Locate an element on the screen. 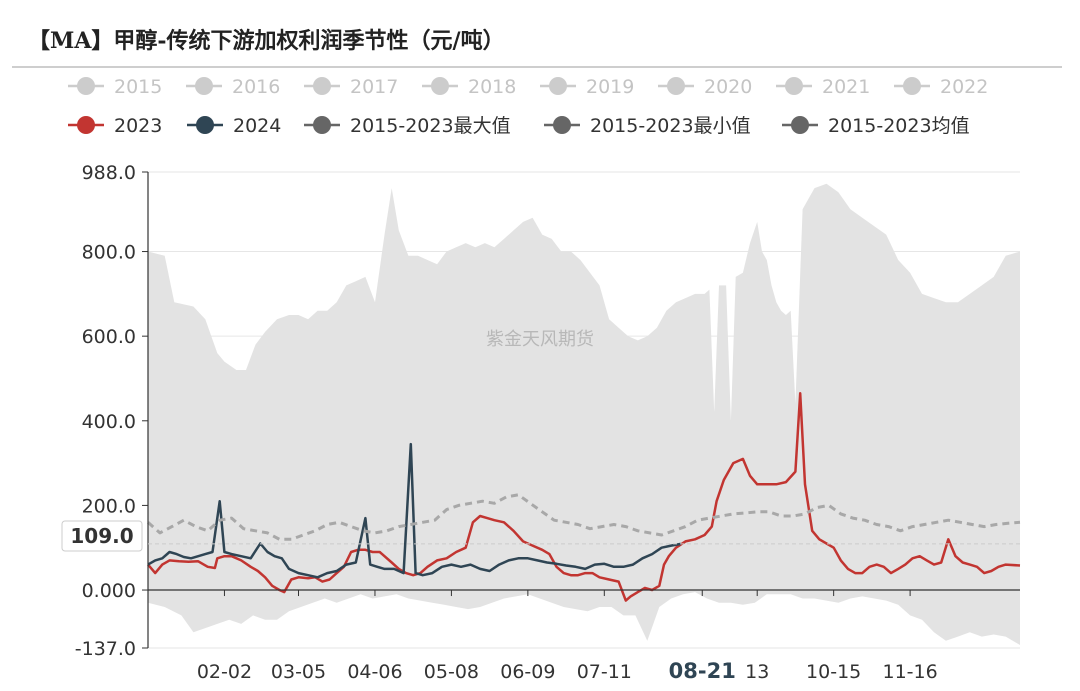 The image size is (1080, 691). watermark: 紫金天风期货 is located at coordinates (540, 339).